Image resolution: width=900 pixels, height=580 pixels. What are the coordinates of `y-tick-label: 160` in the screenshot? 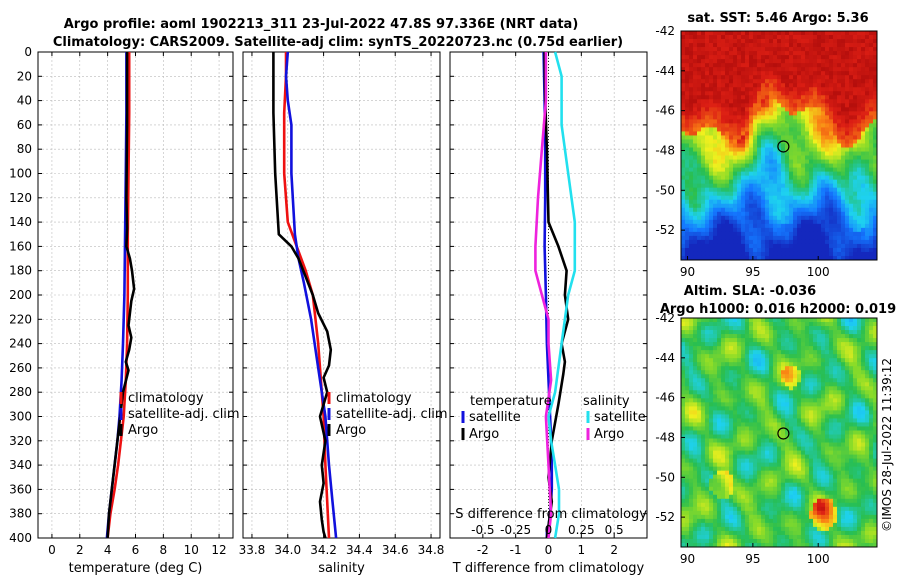 It's located at (20, 246).